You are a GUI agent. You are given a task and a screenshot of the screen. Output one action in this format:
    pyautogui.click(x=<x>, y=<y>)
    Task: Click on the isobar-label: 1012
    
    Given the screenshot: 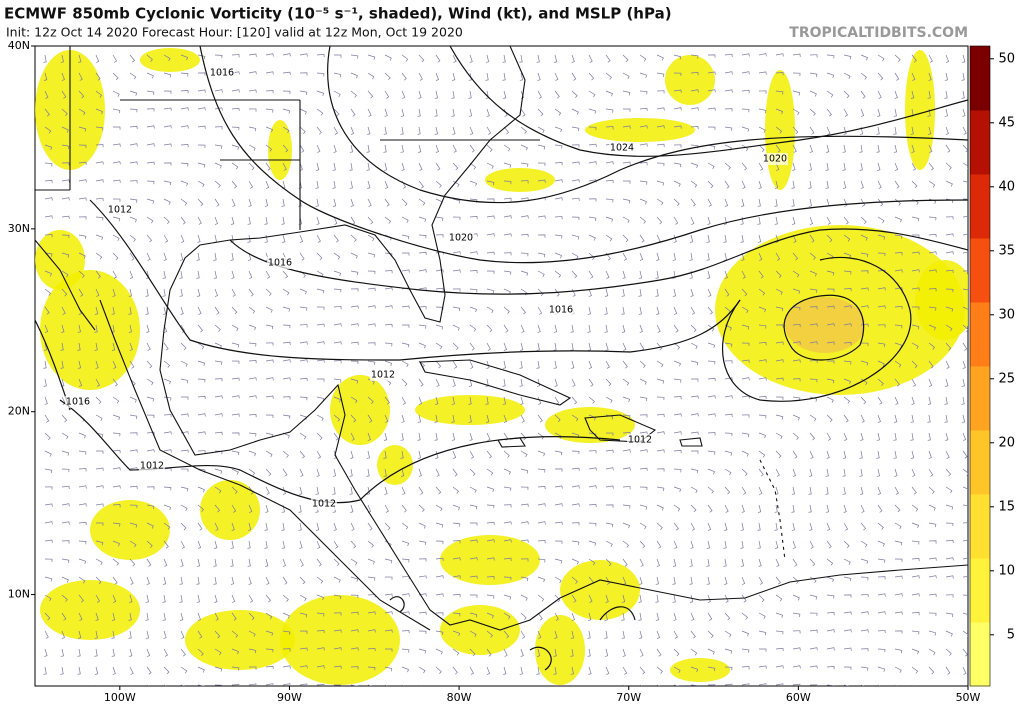 What is the action you would take?
    pyautogui.click(x=324, y=504)
    